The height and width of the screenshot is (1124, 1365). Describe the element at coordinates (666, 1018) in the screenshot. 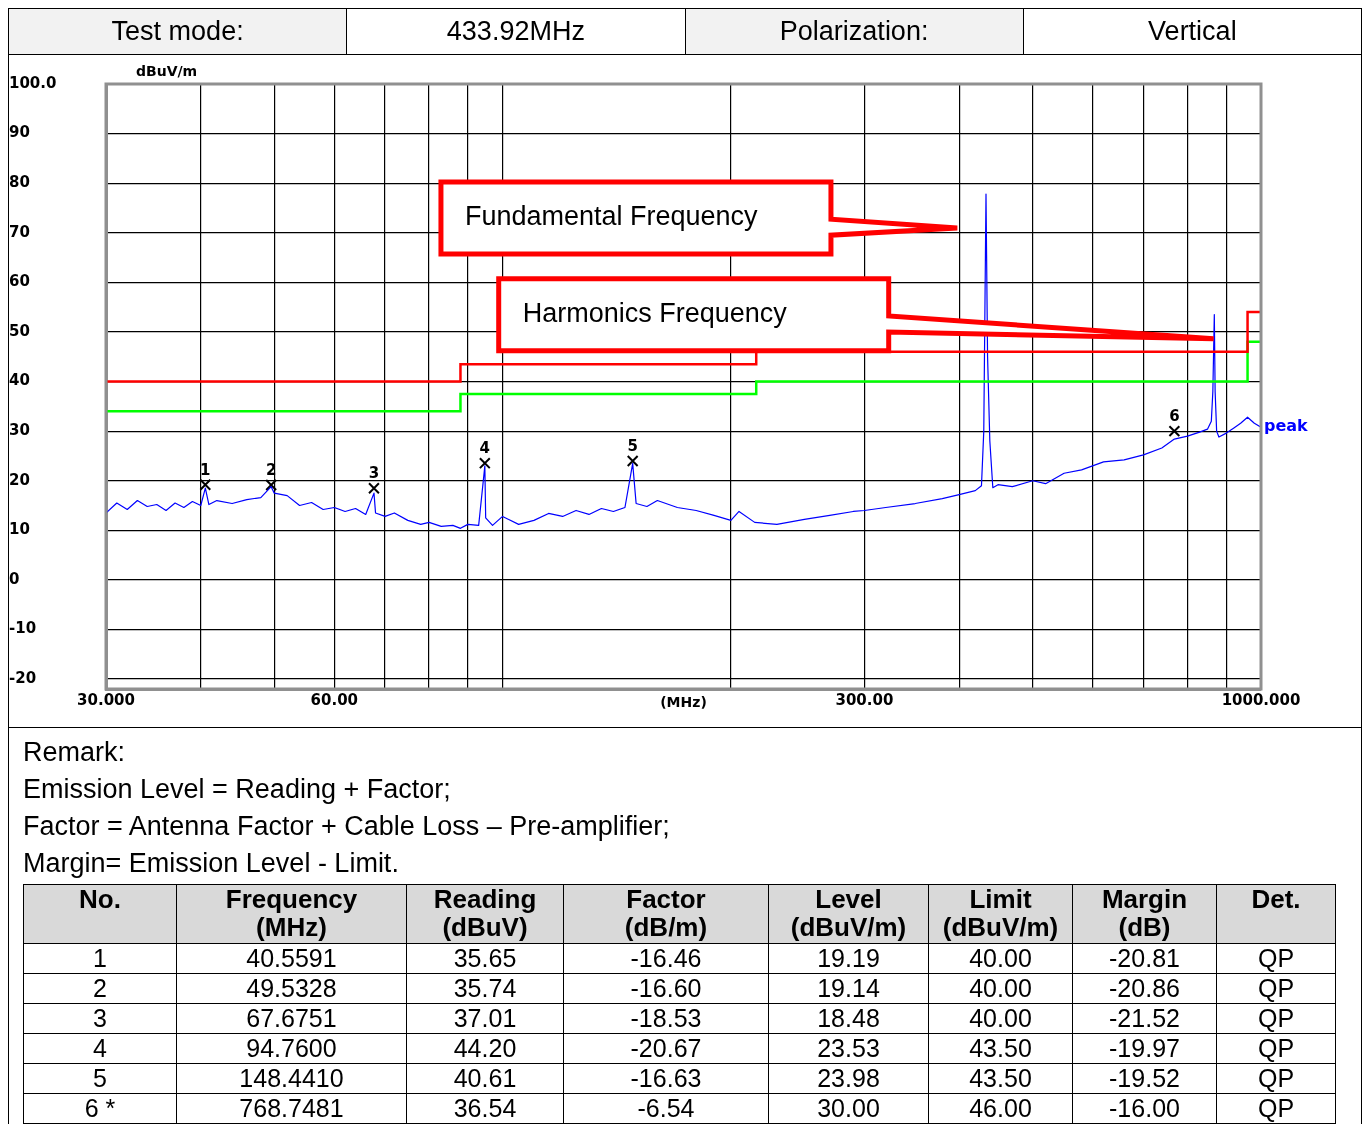

I see `text: -18.53` at that location.